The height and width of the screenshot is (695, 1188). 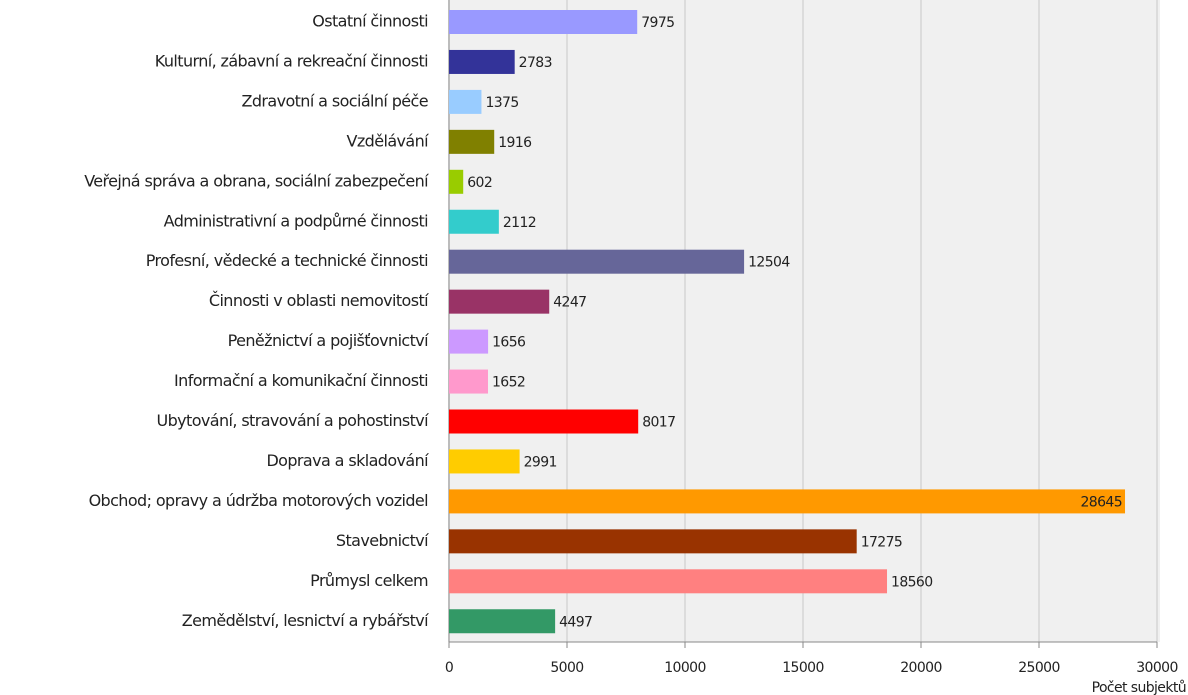 I want to click on x-tick-label: 10000, so click(x=685, y=668).